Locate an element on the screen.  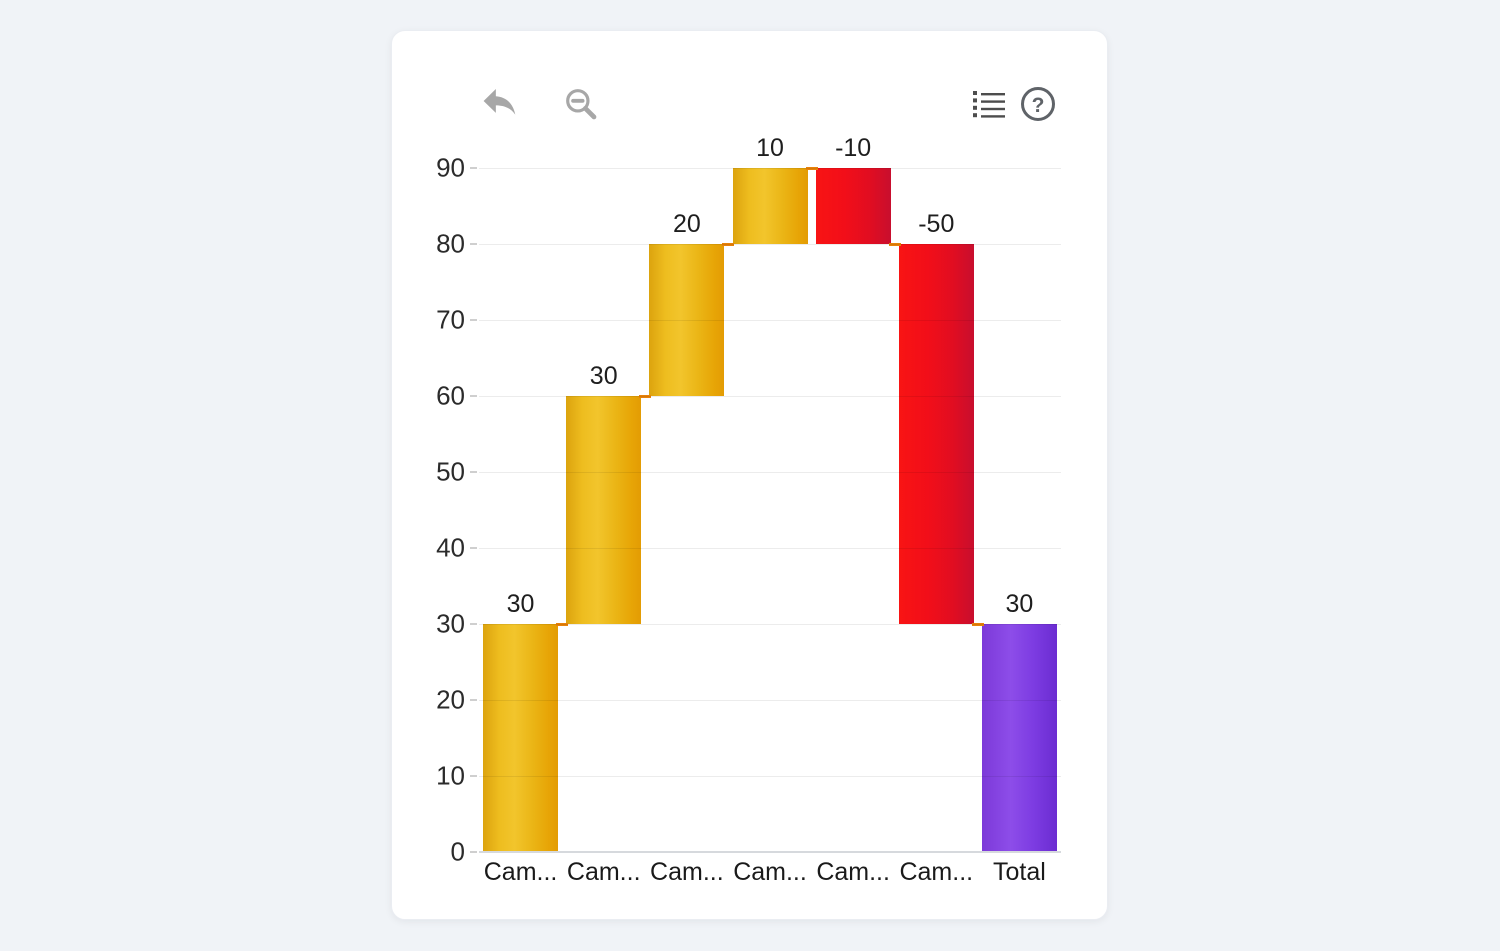
undo-icon is located at coordinates (499, 107).